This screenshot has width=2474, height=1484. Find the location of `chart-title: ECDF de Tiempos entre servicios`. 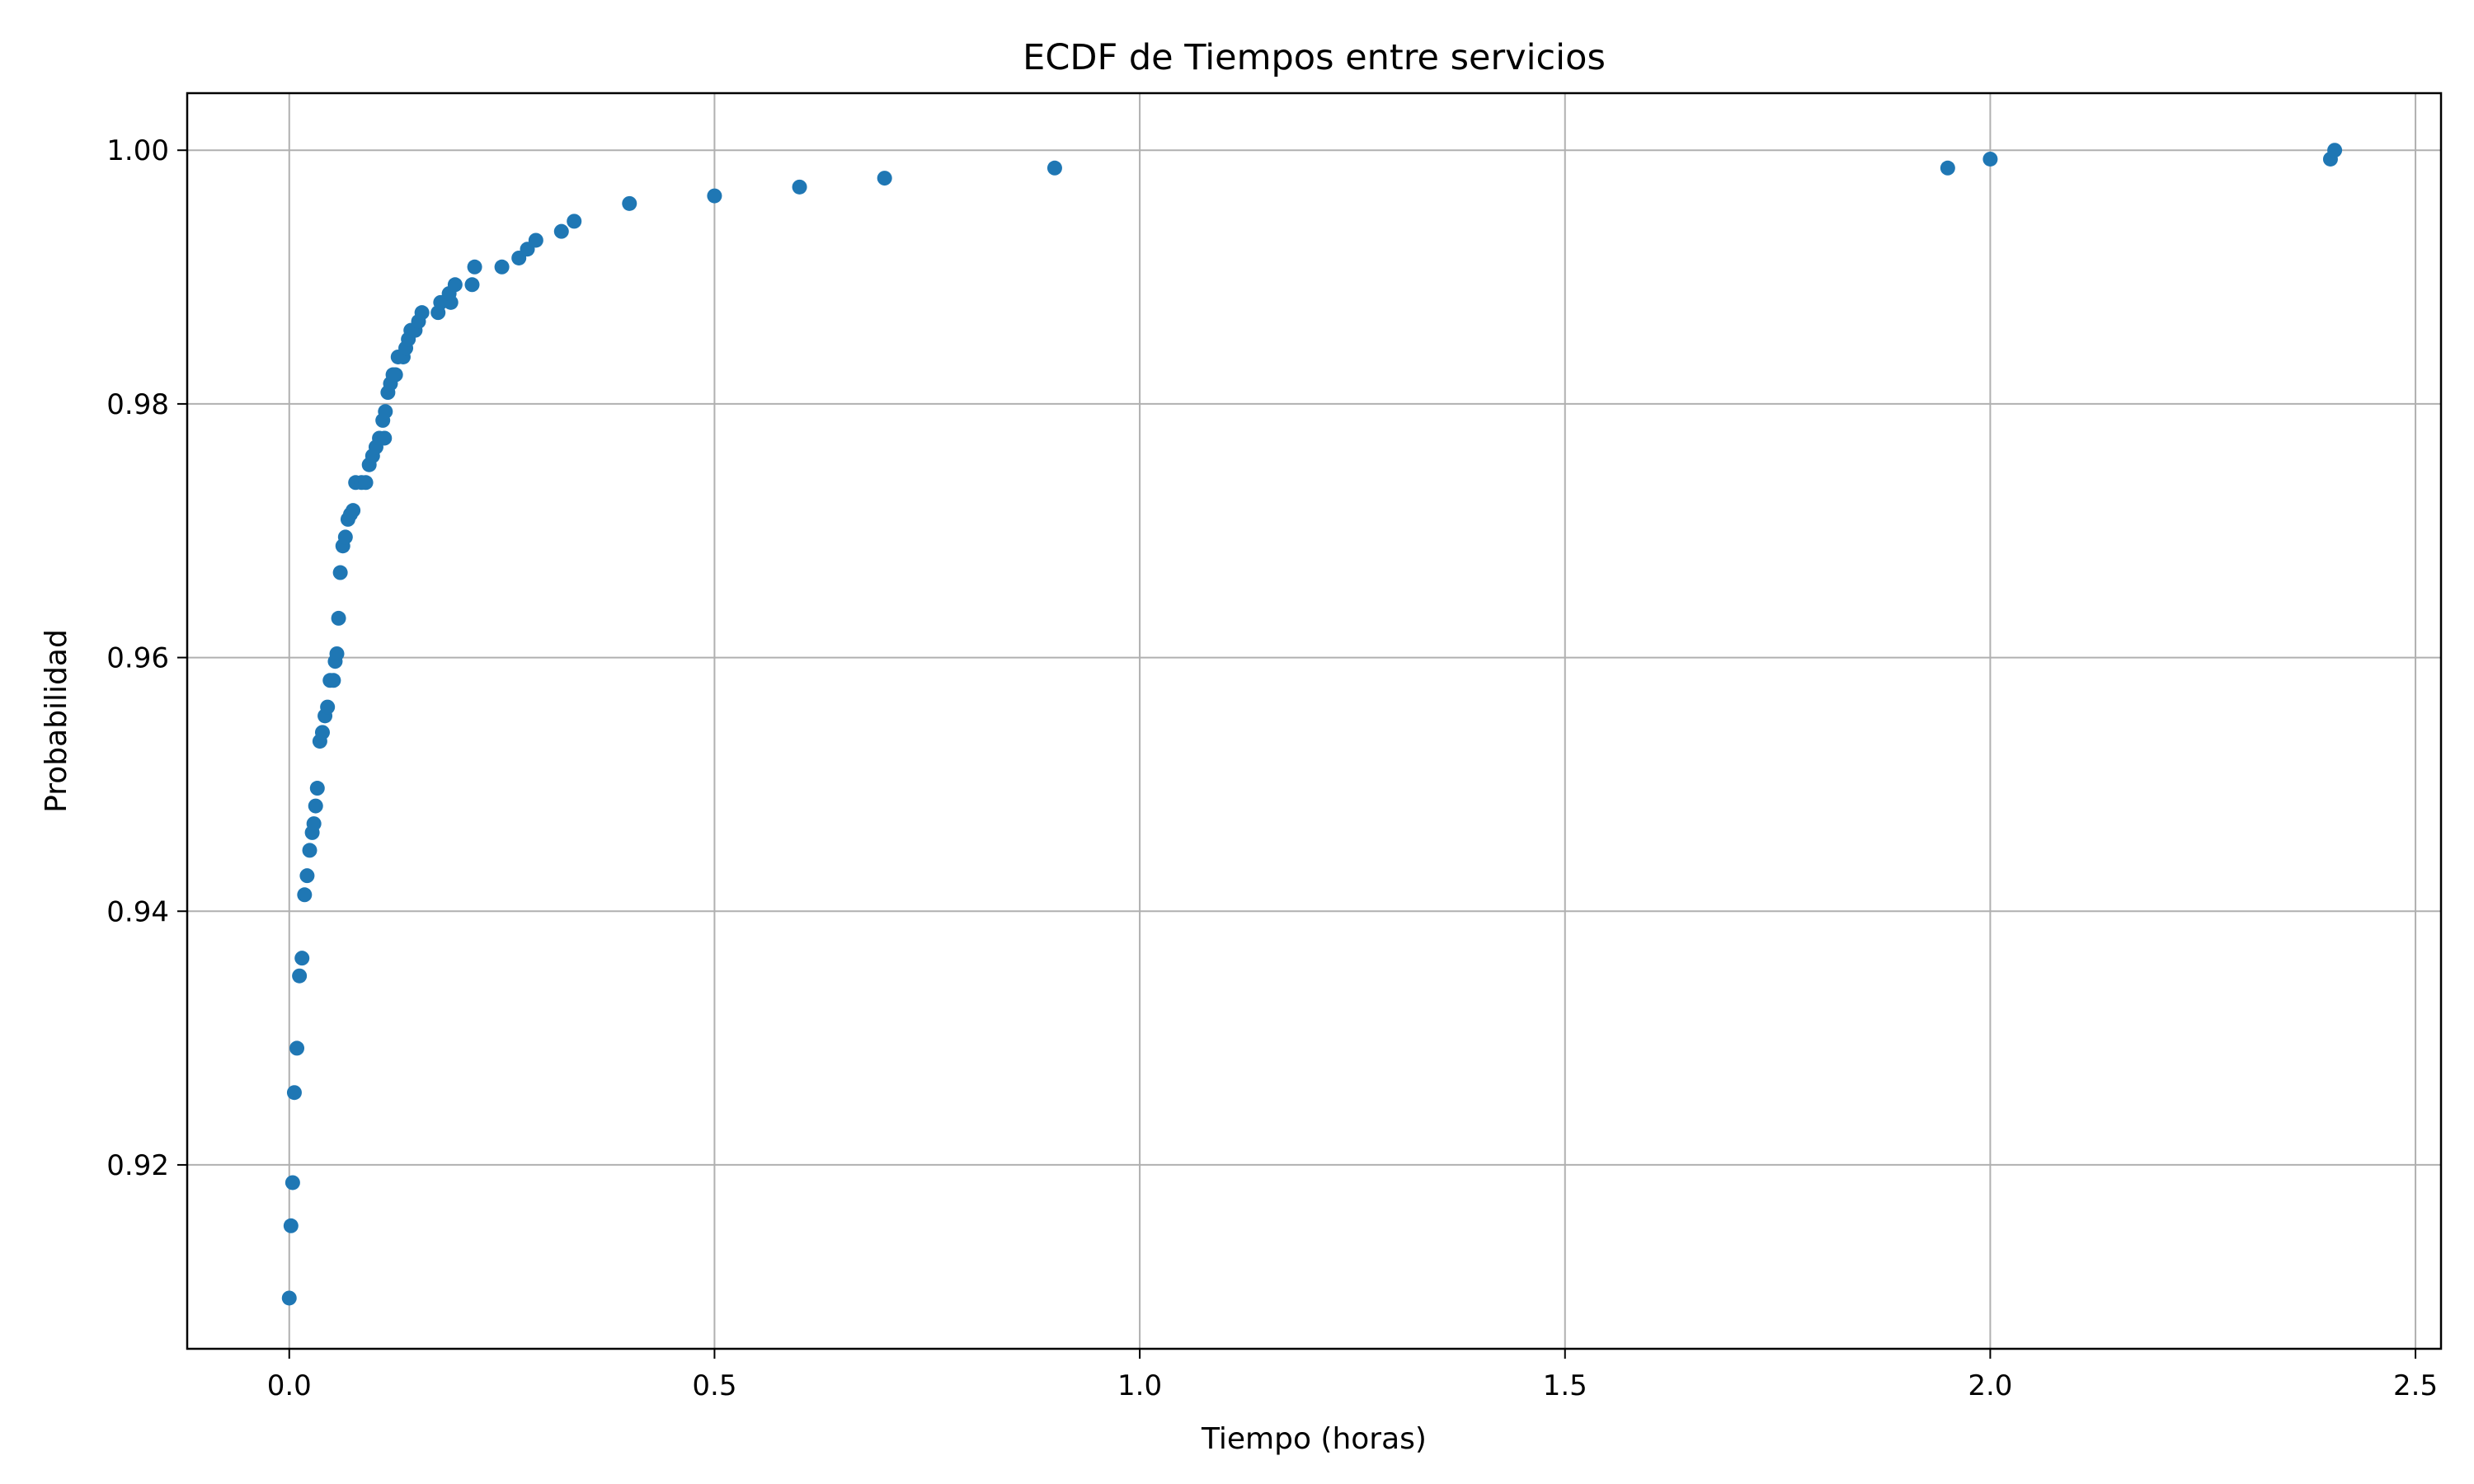

chart-title: ECDF de Tiempos entre servicios is located at coordinates (1314, 58).